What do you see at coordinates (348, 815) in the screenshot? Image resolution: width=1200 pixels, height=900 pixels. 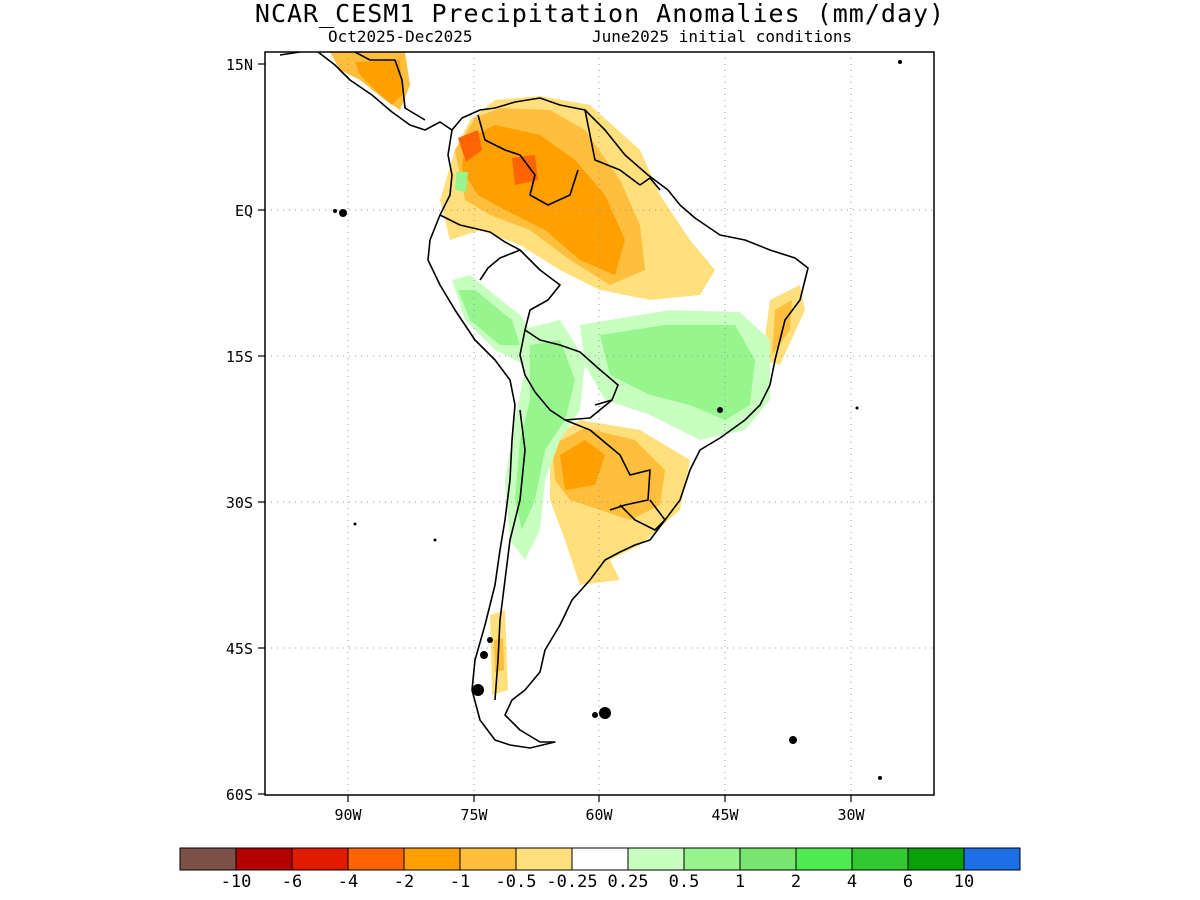 I see `lon-tick-label: 90W` at bounding box center [348, 815].